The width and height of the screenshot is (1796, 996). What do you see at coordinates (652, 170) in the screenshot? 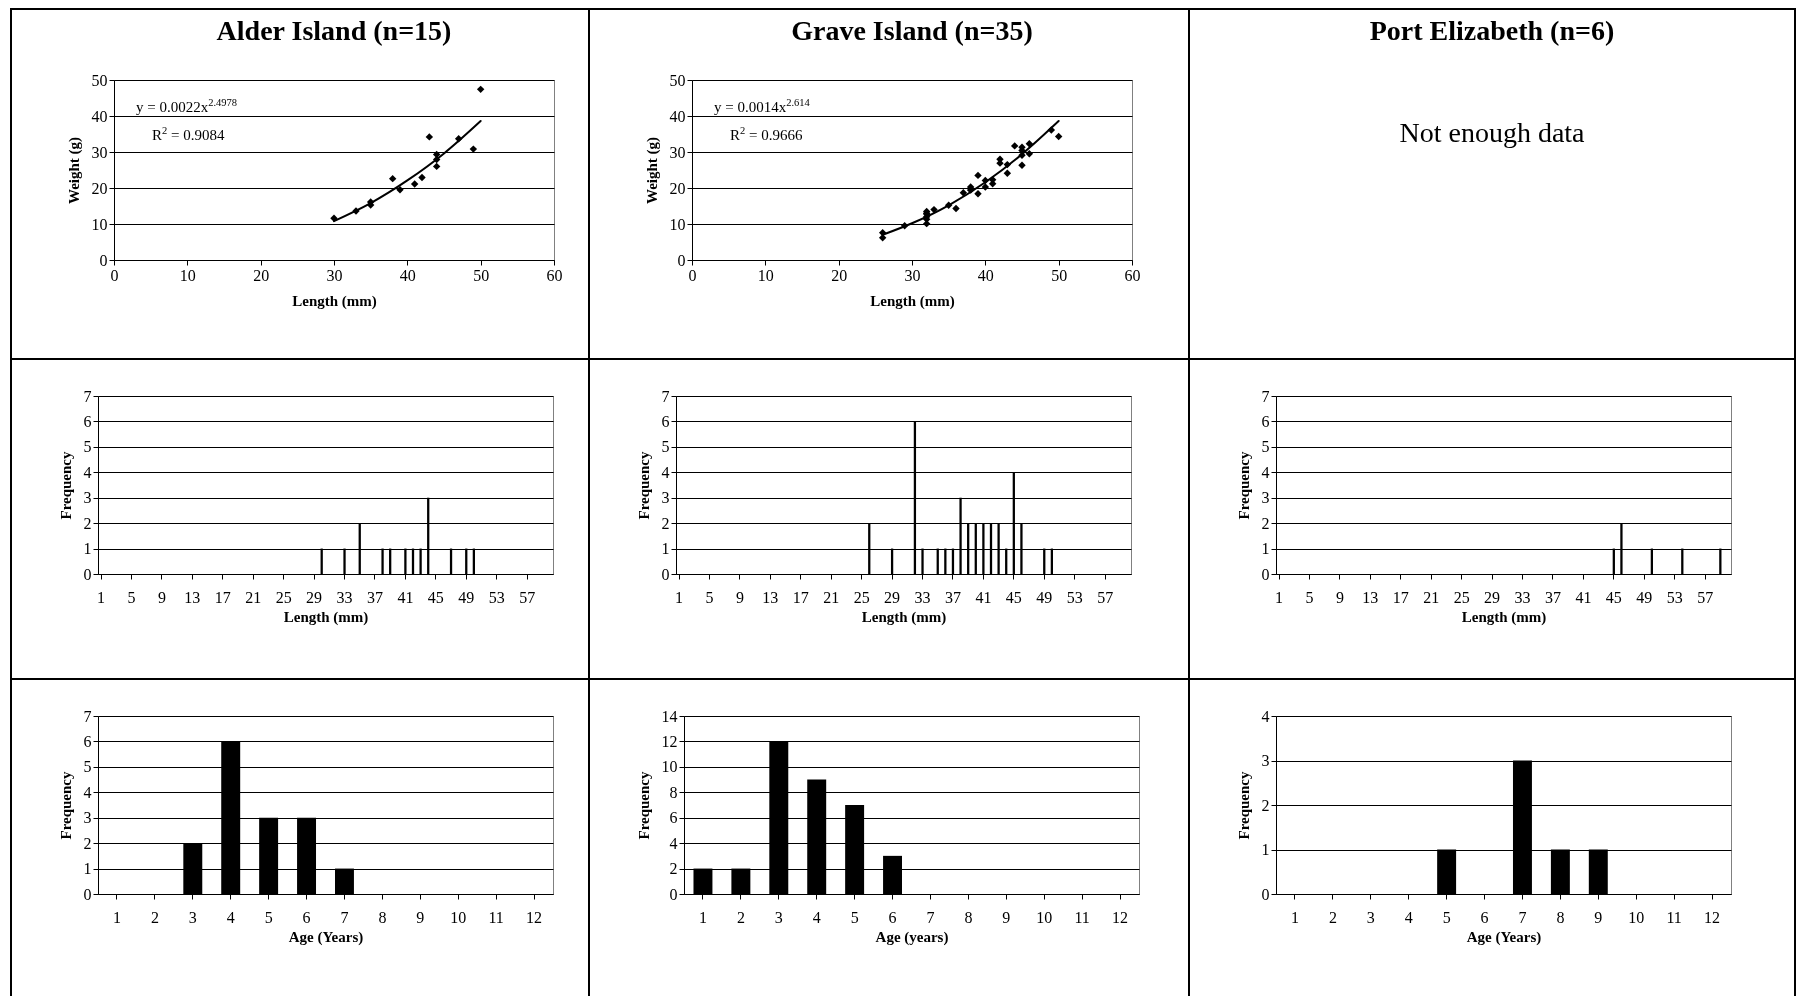
I see `y-axis-title: Weight (g)` at bounding box center [652, 170].